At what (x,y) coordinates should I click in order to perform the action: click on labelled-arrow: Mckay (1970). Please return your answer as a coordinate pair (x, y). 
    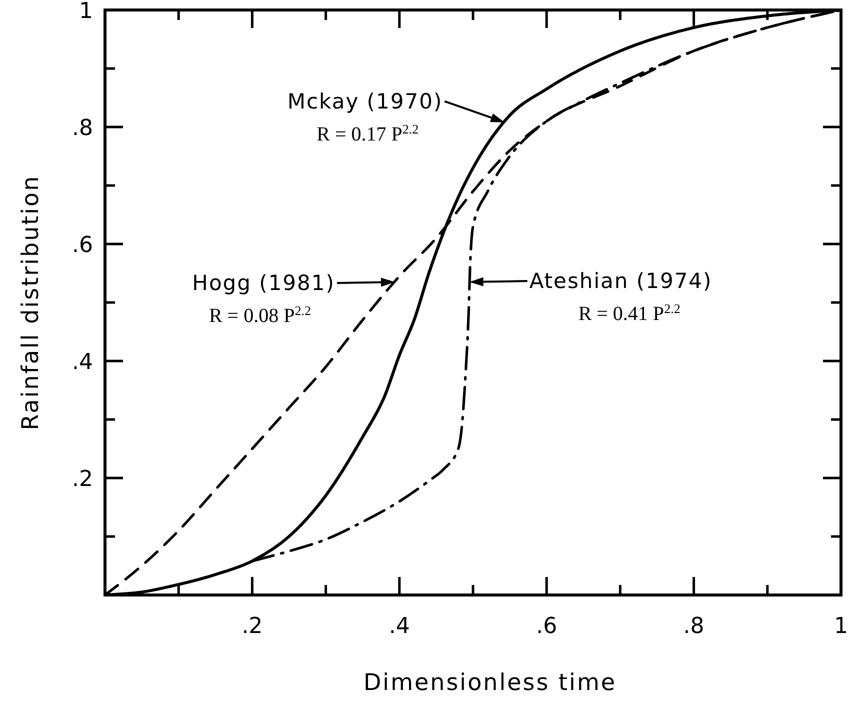
    Looking at the image, I should click on (396, 105).